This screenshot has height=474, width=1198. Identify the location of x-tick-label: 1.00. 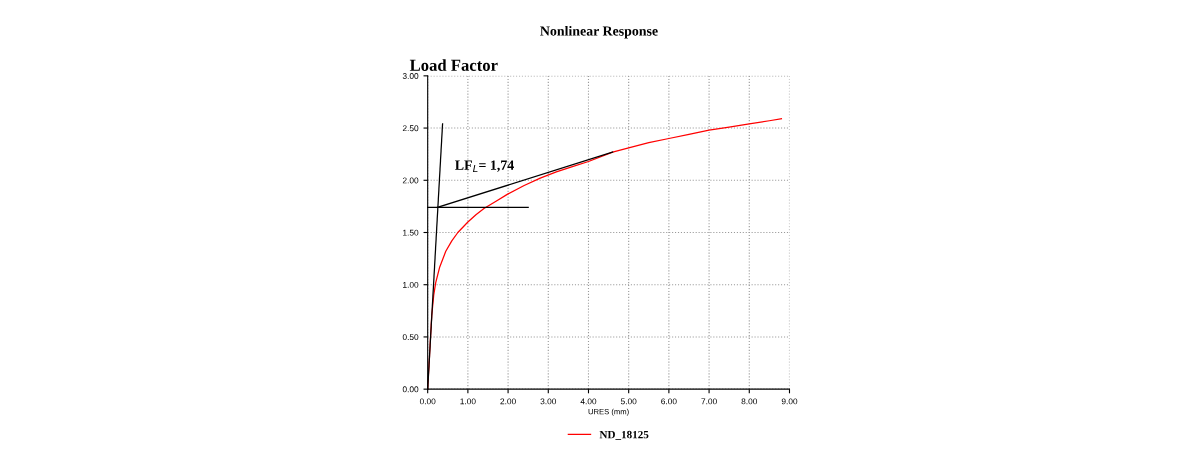
(468, 401).